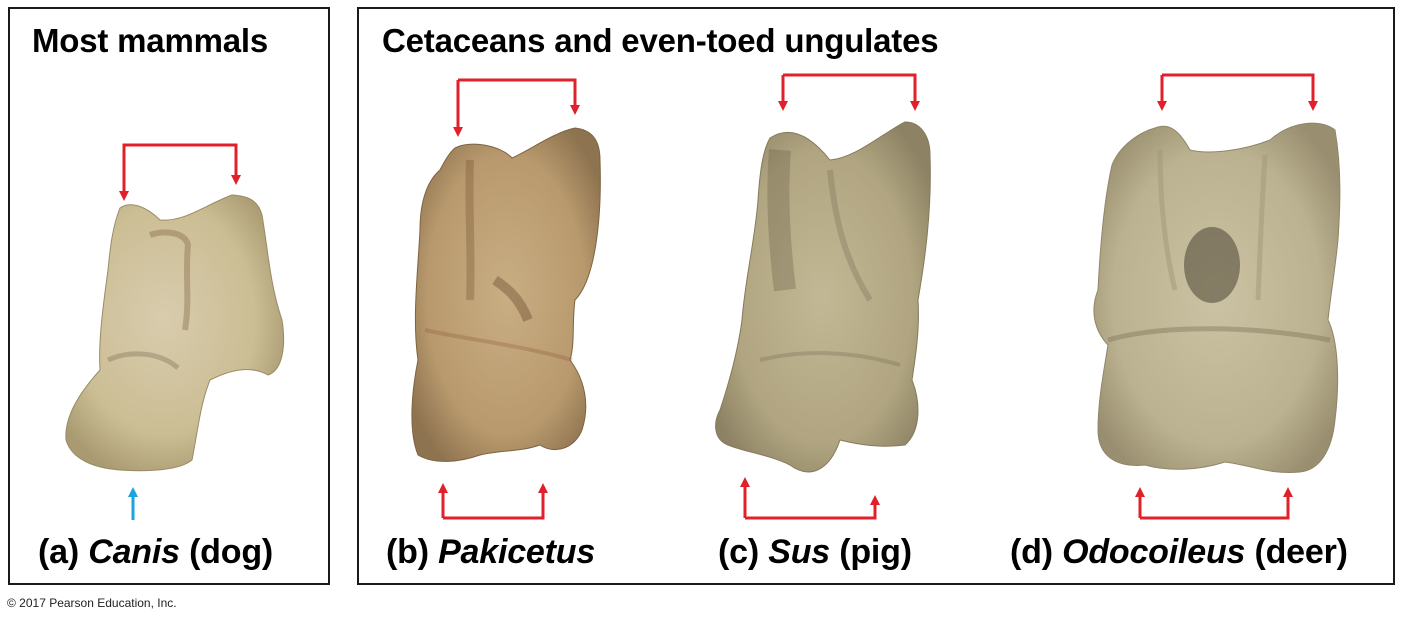 This screenshot has height=617, width=1402. What do you see at coordinates (517, 552) in the screenshot?
I see `caption-genus: Pakicetus` at bounding box center [517, 552].